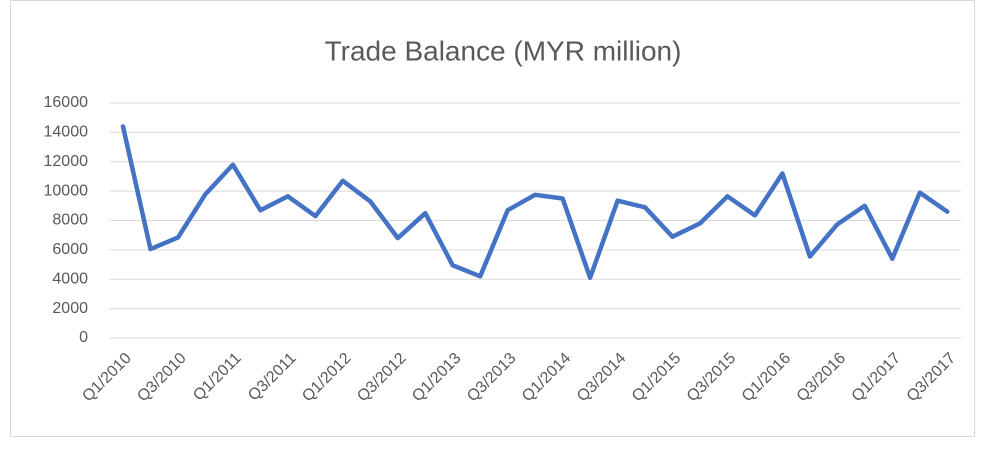 The image size is (984, 449). I want to click on y-tick-label: 16000, so click(66, 102).